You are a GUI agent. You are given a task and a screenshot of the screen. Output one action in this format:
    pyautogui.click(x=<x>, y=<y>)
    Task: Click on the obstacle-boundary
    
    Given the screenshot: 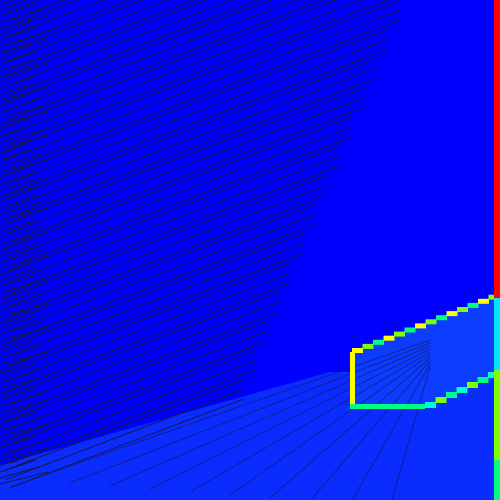 What is the action you would take?
    pyautogui.click(x=425, y=351)
    